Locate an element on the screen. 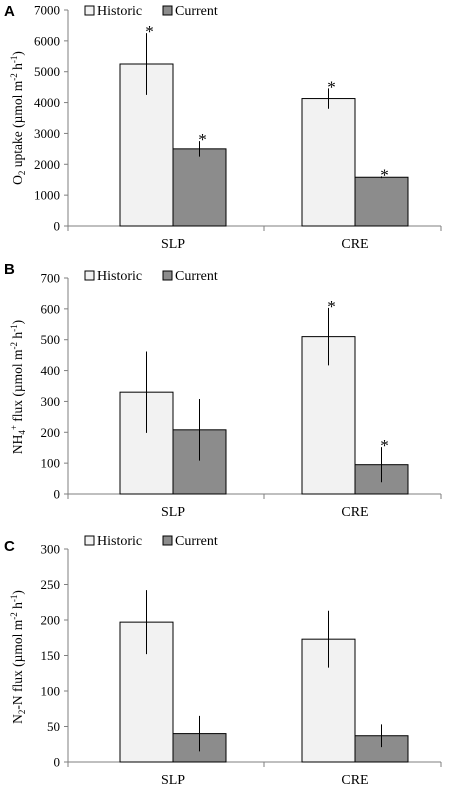  y-tick-label: 700 is located at coordinates (51, 278).